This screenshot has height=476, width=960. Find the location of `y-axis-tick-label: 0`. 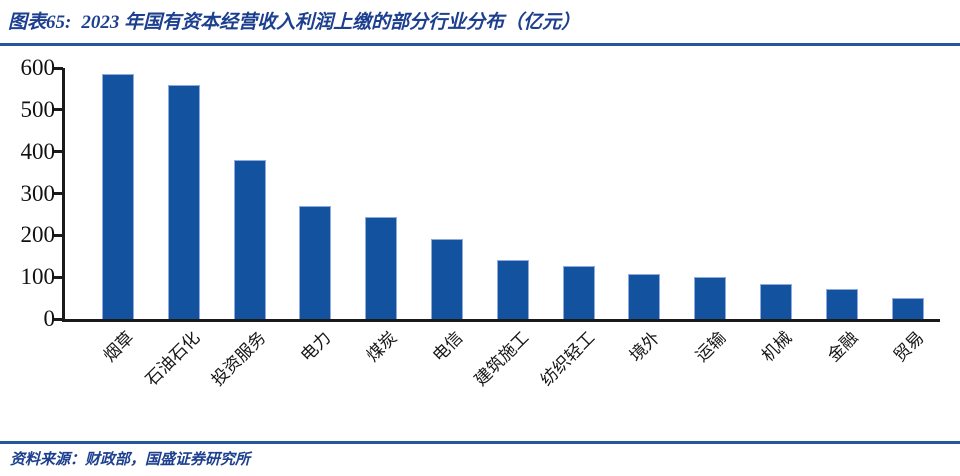

y-axis-tick-label: 0 is located at coordinates (49, 318).